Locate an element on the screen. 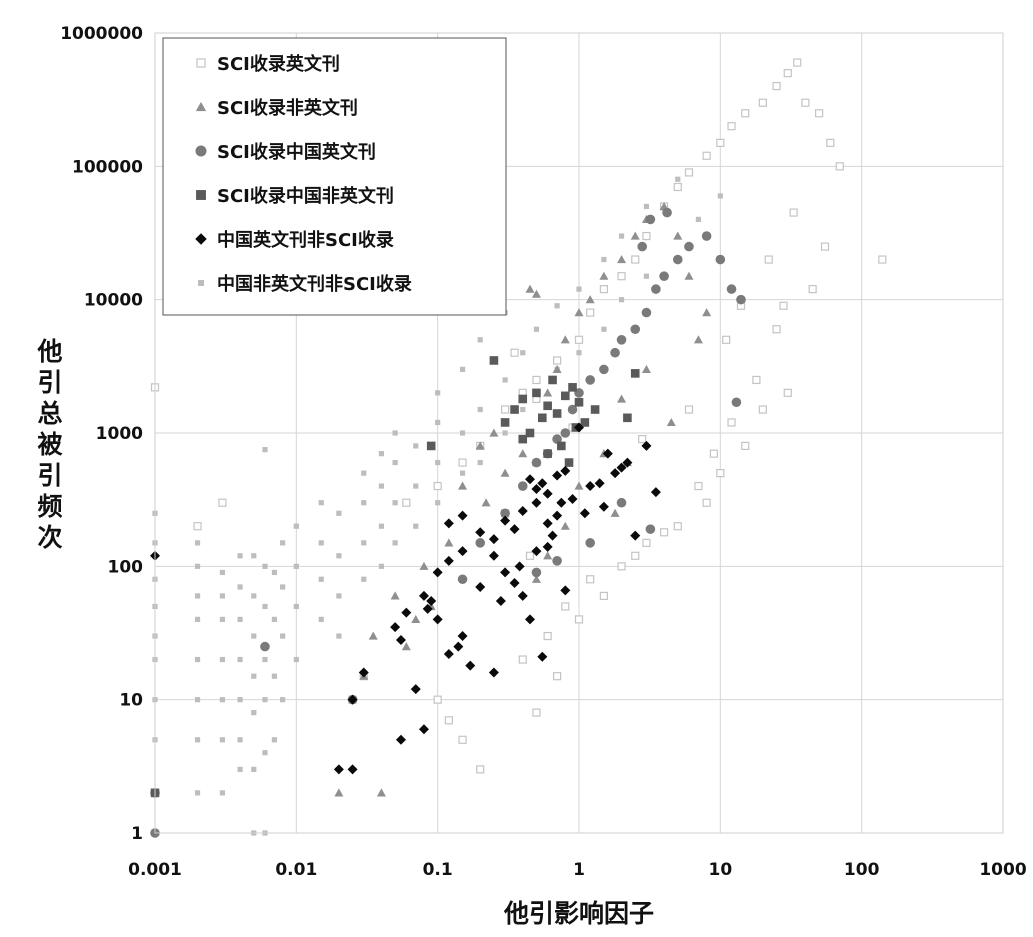 The width and height of the screenshot is (1033, 937). legend-label: SCI收录中国非英文刊 is located at coordinates (305, 196).